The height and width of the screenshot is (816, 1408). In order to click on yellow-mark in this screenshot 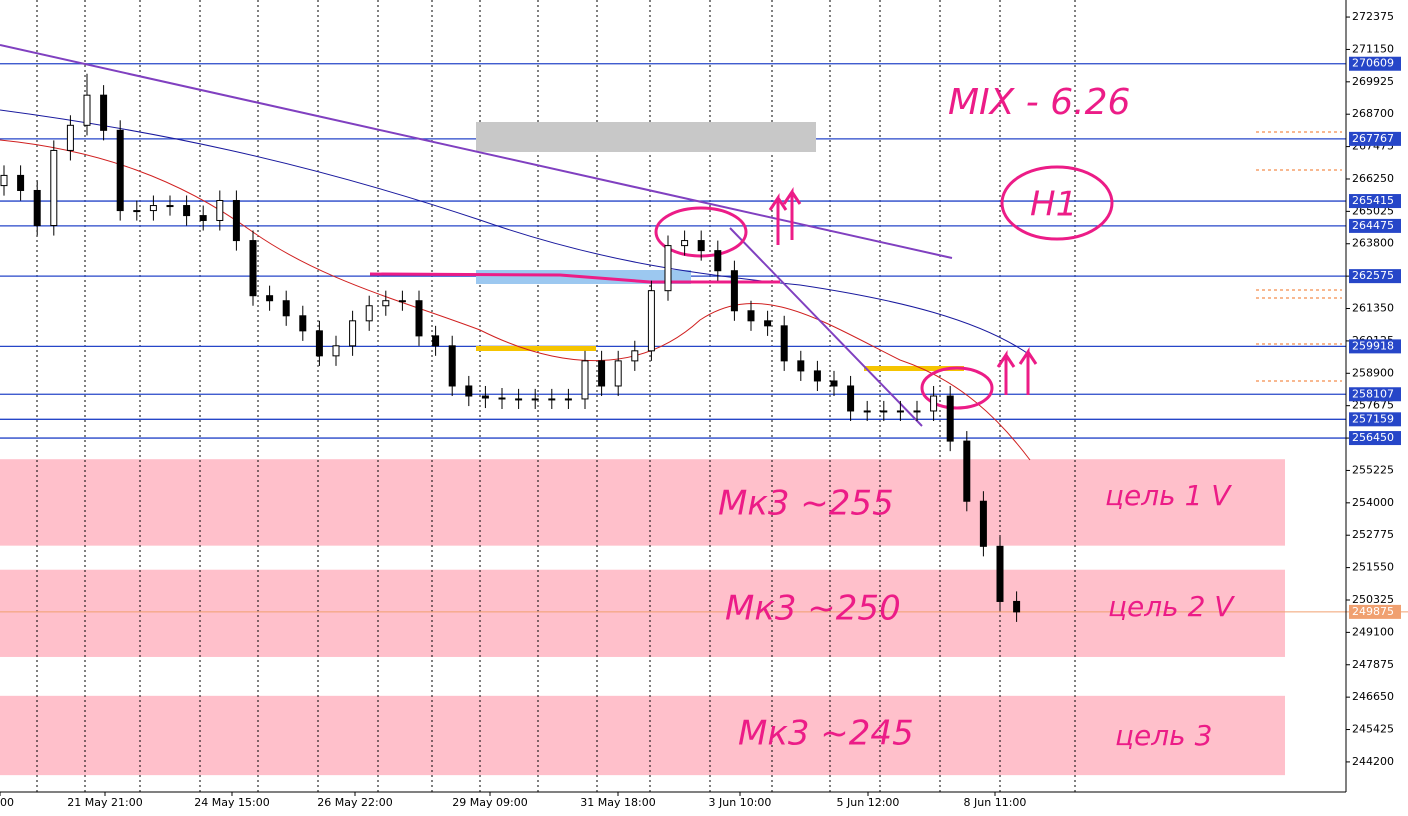, I will do `click(914, 368)`.